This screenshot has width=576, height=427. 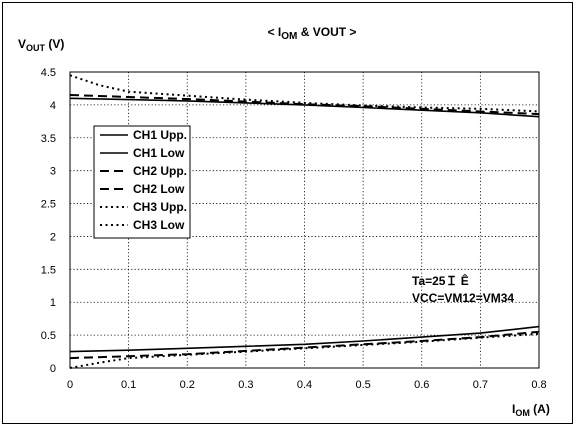 I want to click on legend-box, so click(x=142, y=182).